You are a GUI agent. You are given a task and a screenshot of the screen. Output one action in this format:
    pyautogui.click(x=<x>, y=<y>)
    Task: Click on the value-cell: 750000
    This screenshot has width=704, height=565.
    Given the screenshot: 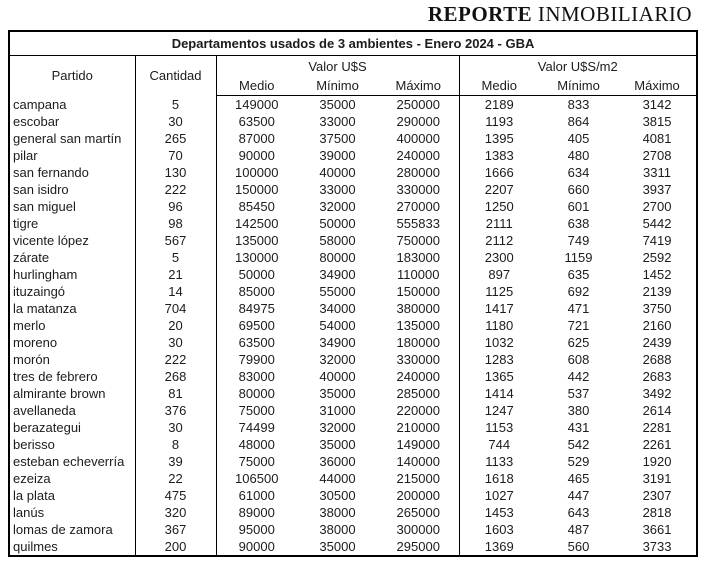 What is the action you would take?
    pyautogui.click(x=419, y=240)
    